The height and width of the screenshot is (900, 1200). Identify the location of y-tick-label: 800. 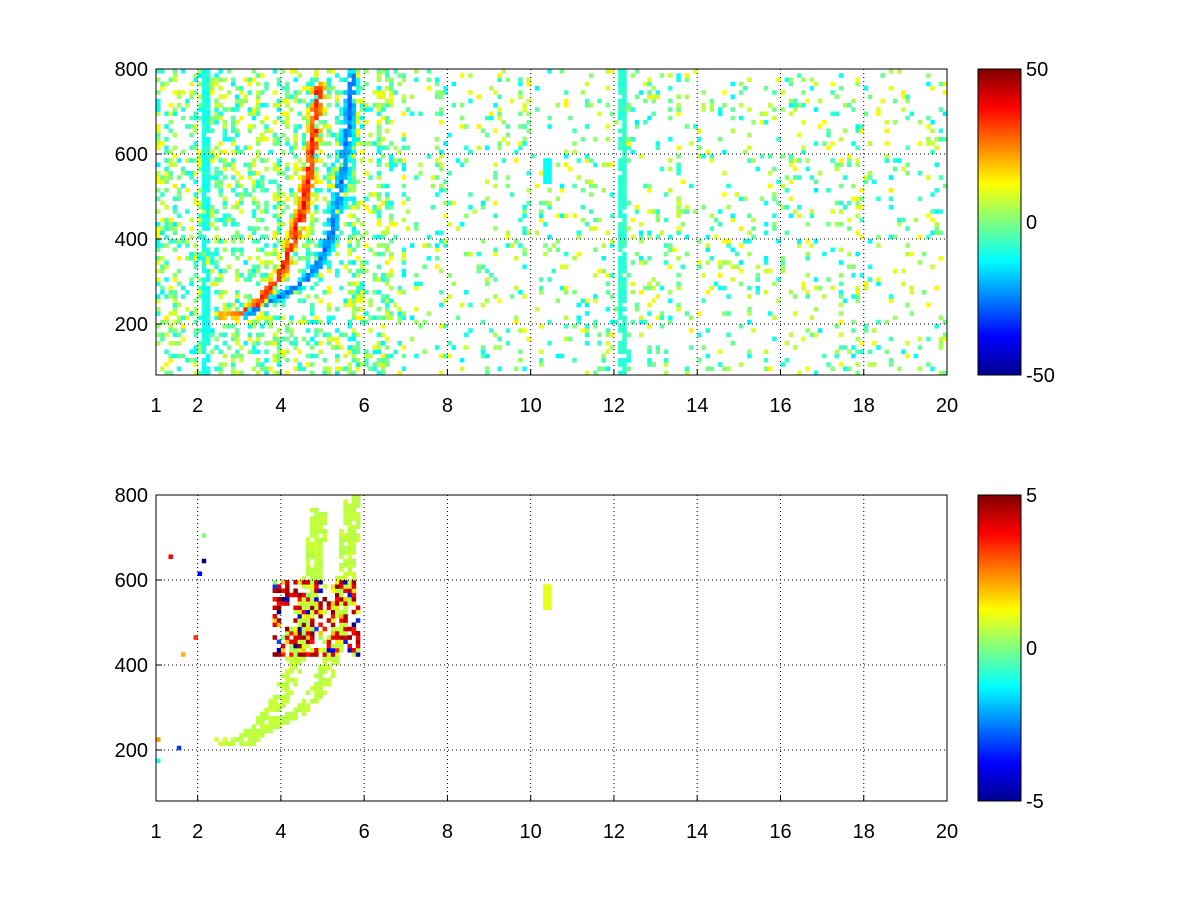
(131, 496).